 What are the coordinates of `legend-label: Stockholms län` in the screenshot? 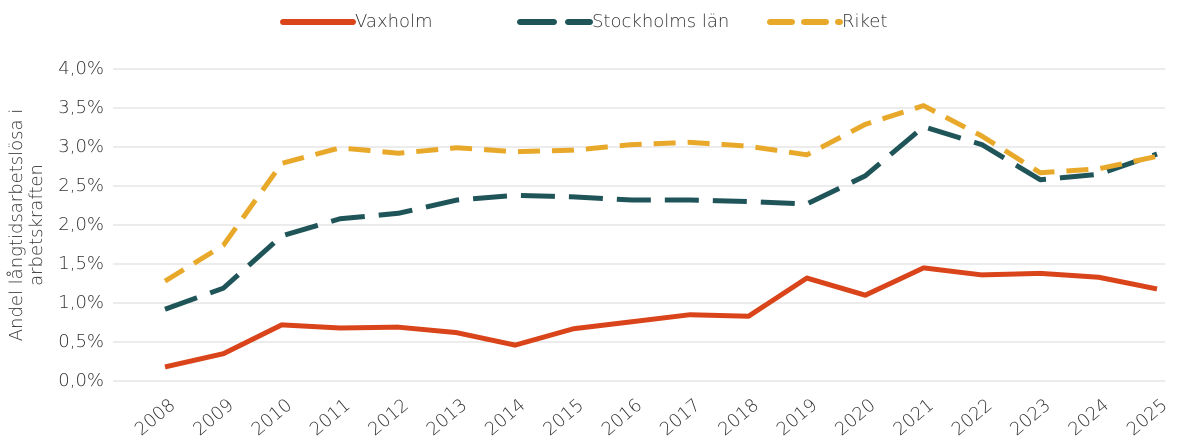 It's located at (660, 21).